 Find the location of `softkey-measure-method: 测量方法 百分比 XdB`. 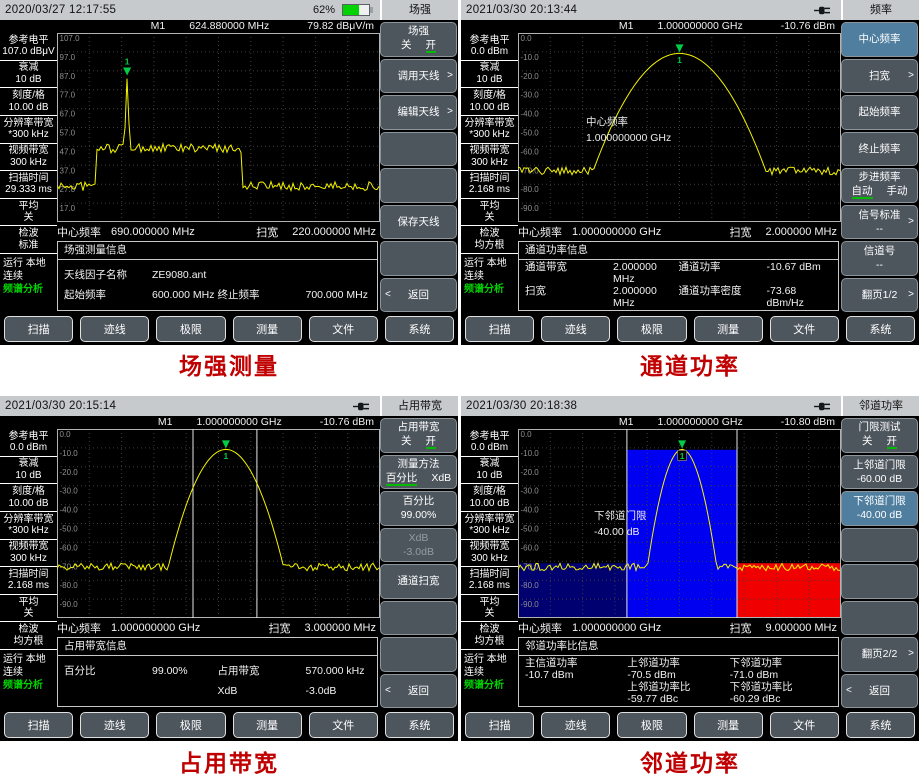

softkey-measure-method: 测量方法 百分比 XdB is located at coordinates (418, 471).